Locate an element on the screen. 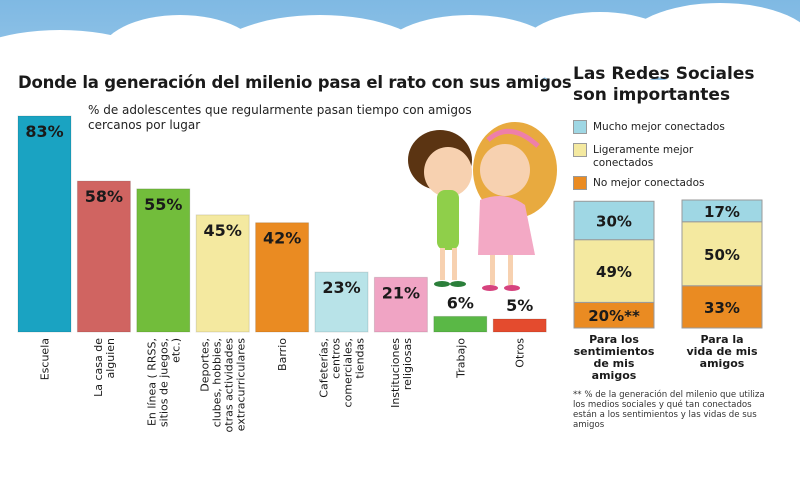 The height and width of the screenshot is (503, 800). category-label: La casa de alguien is located at coordinates (104, 367).